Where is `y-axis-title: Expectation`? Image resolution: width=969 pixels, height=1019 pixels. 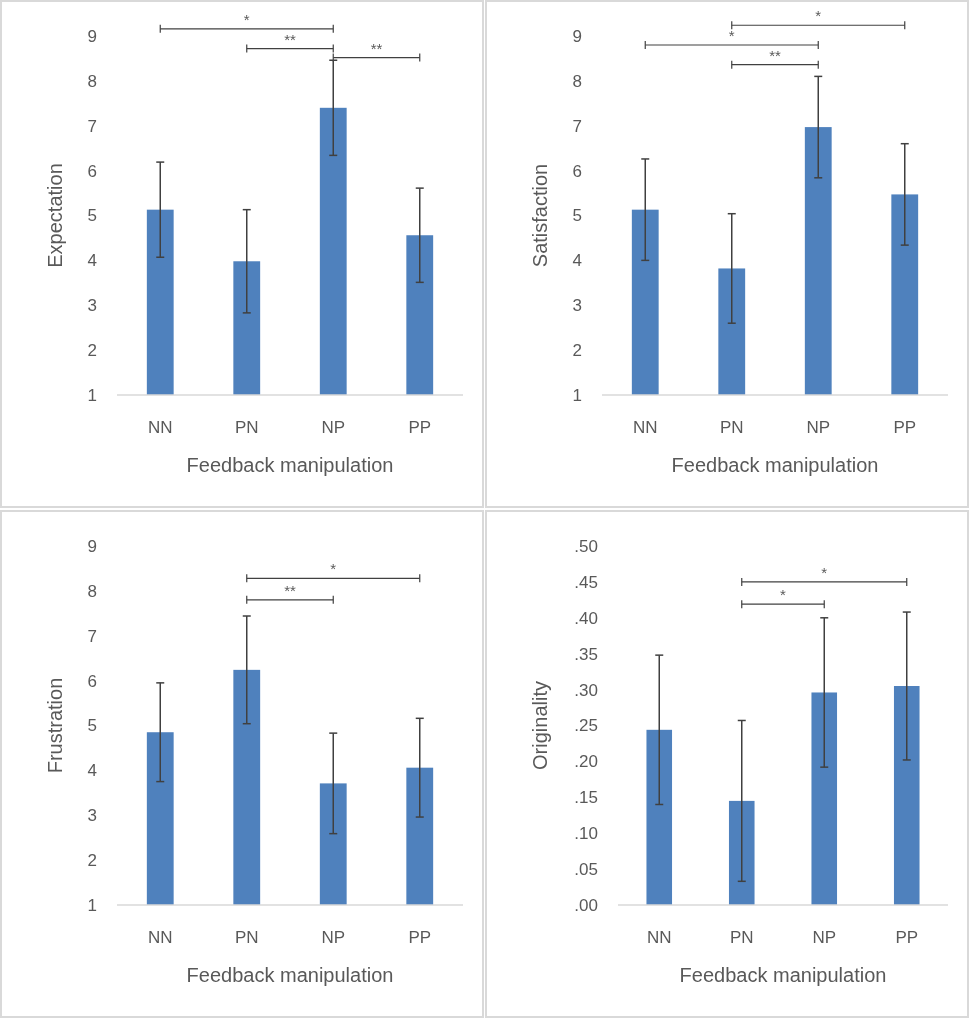 y-axis-title: Expectation is located at coordinates (55, 215).